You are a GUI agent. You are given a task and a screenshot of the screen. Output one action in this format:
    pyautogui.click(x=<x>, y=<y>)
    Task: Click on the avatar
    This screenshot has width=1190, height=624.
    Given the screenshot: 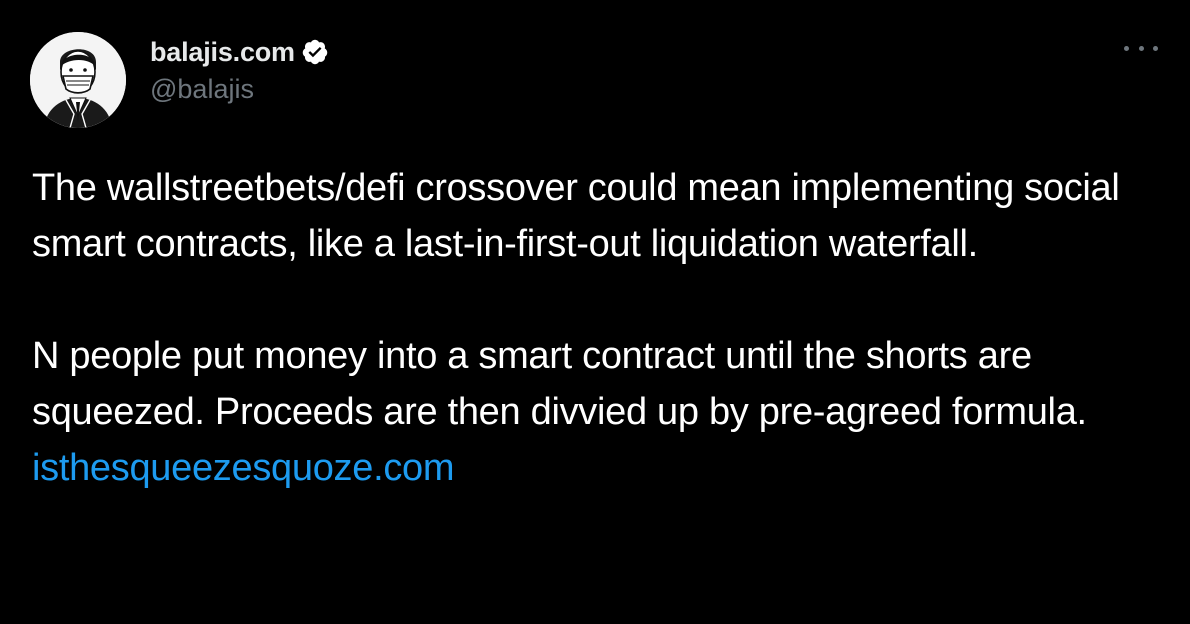 What is the action you would take?
    pyautogui.click(x=78, y=80)
    